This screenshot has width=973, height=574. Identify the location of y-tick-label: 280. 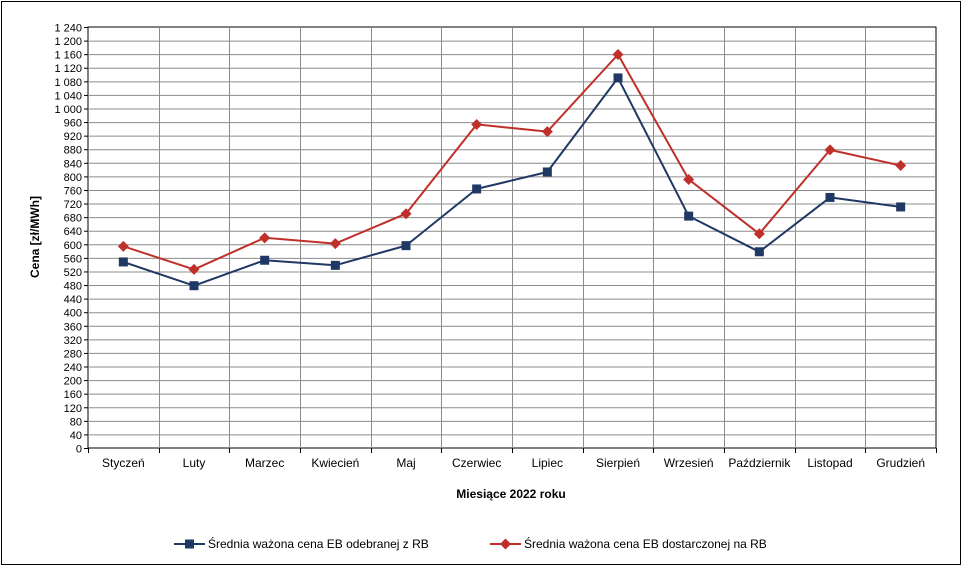
(73, 354).